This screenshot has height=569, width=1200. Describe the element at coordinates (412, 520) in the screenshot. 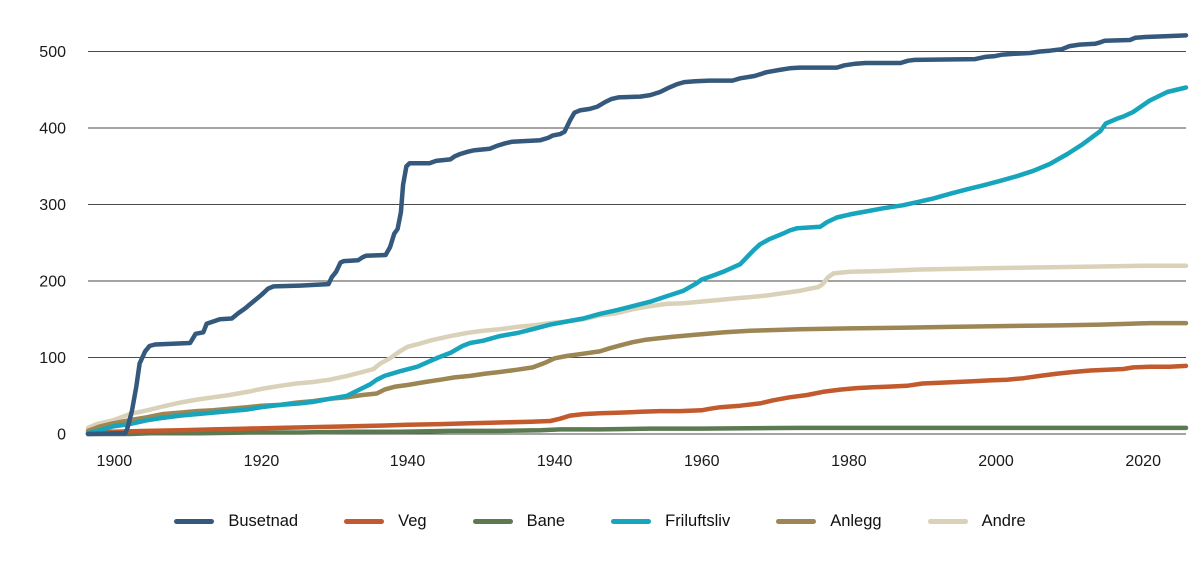

I see `legend-label: Veg` at that location.